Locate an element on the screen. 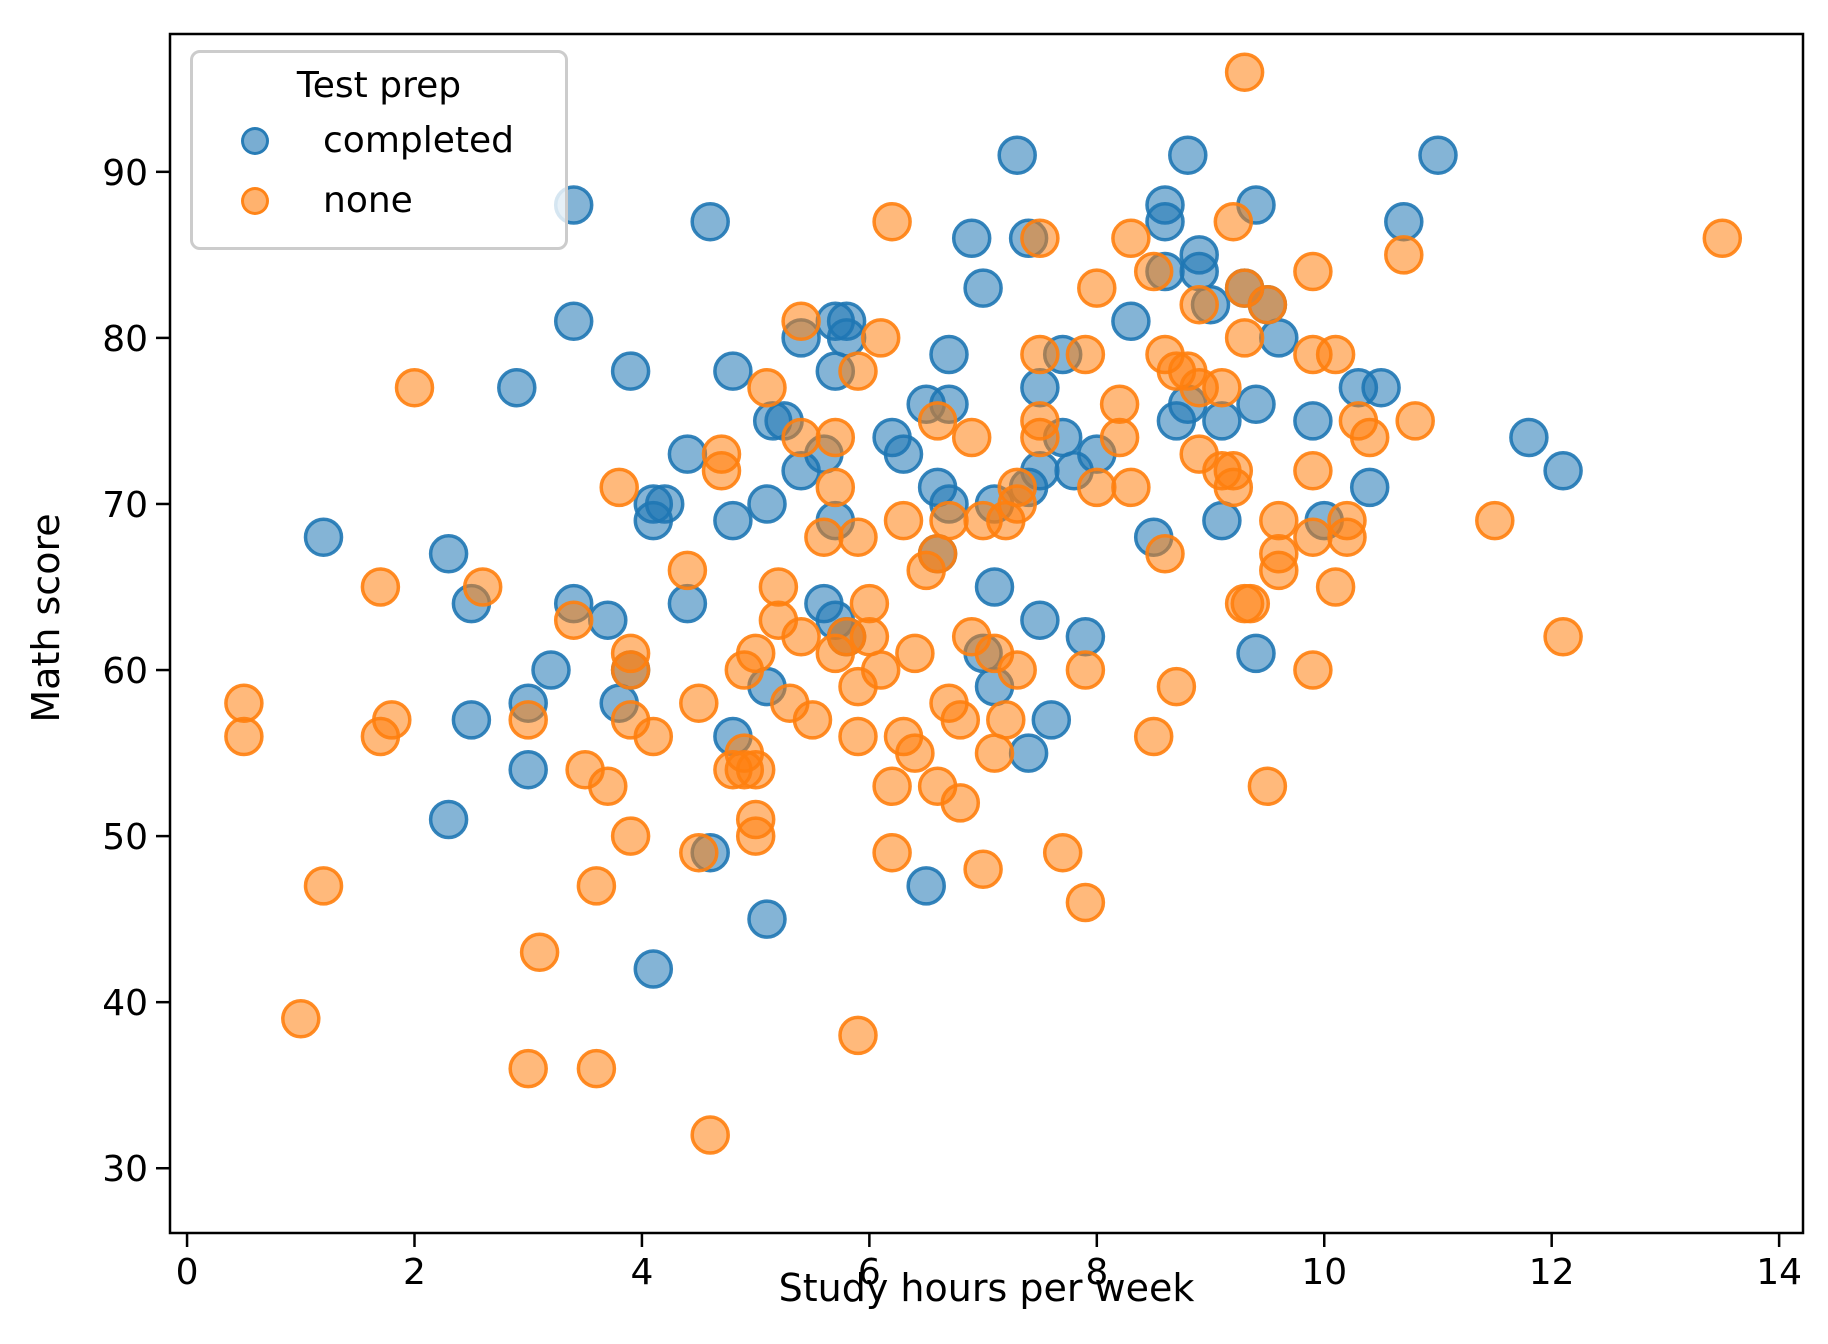 The height and width of the screenshot is (1344, 1828). legend-entry-completed: completed is located at coordinates (377, 141).